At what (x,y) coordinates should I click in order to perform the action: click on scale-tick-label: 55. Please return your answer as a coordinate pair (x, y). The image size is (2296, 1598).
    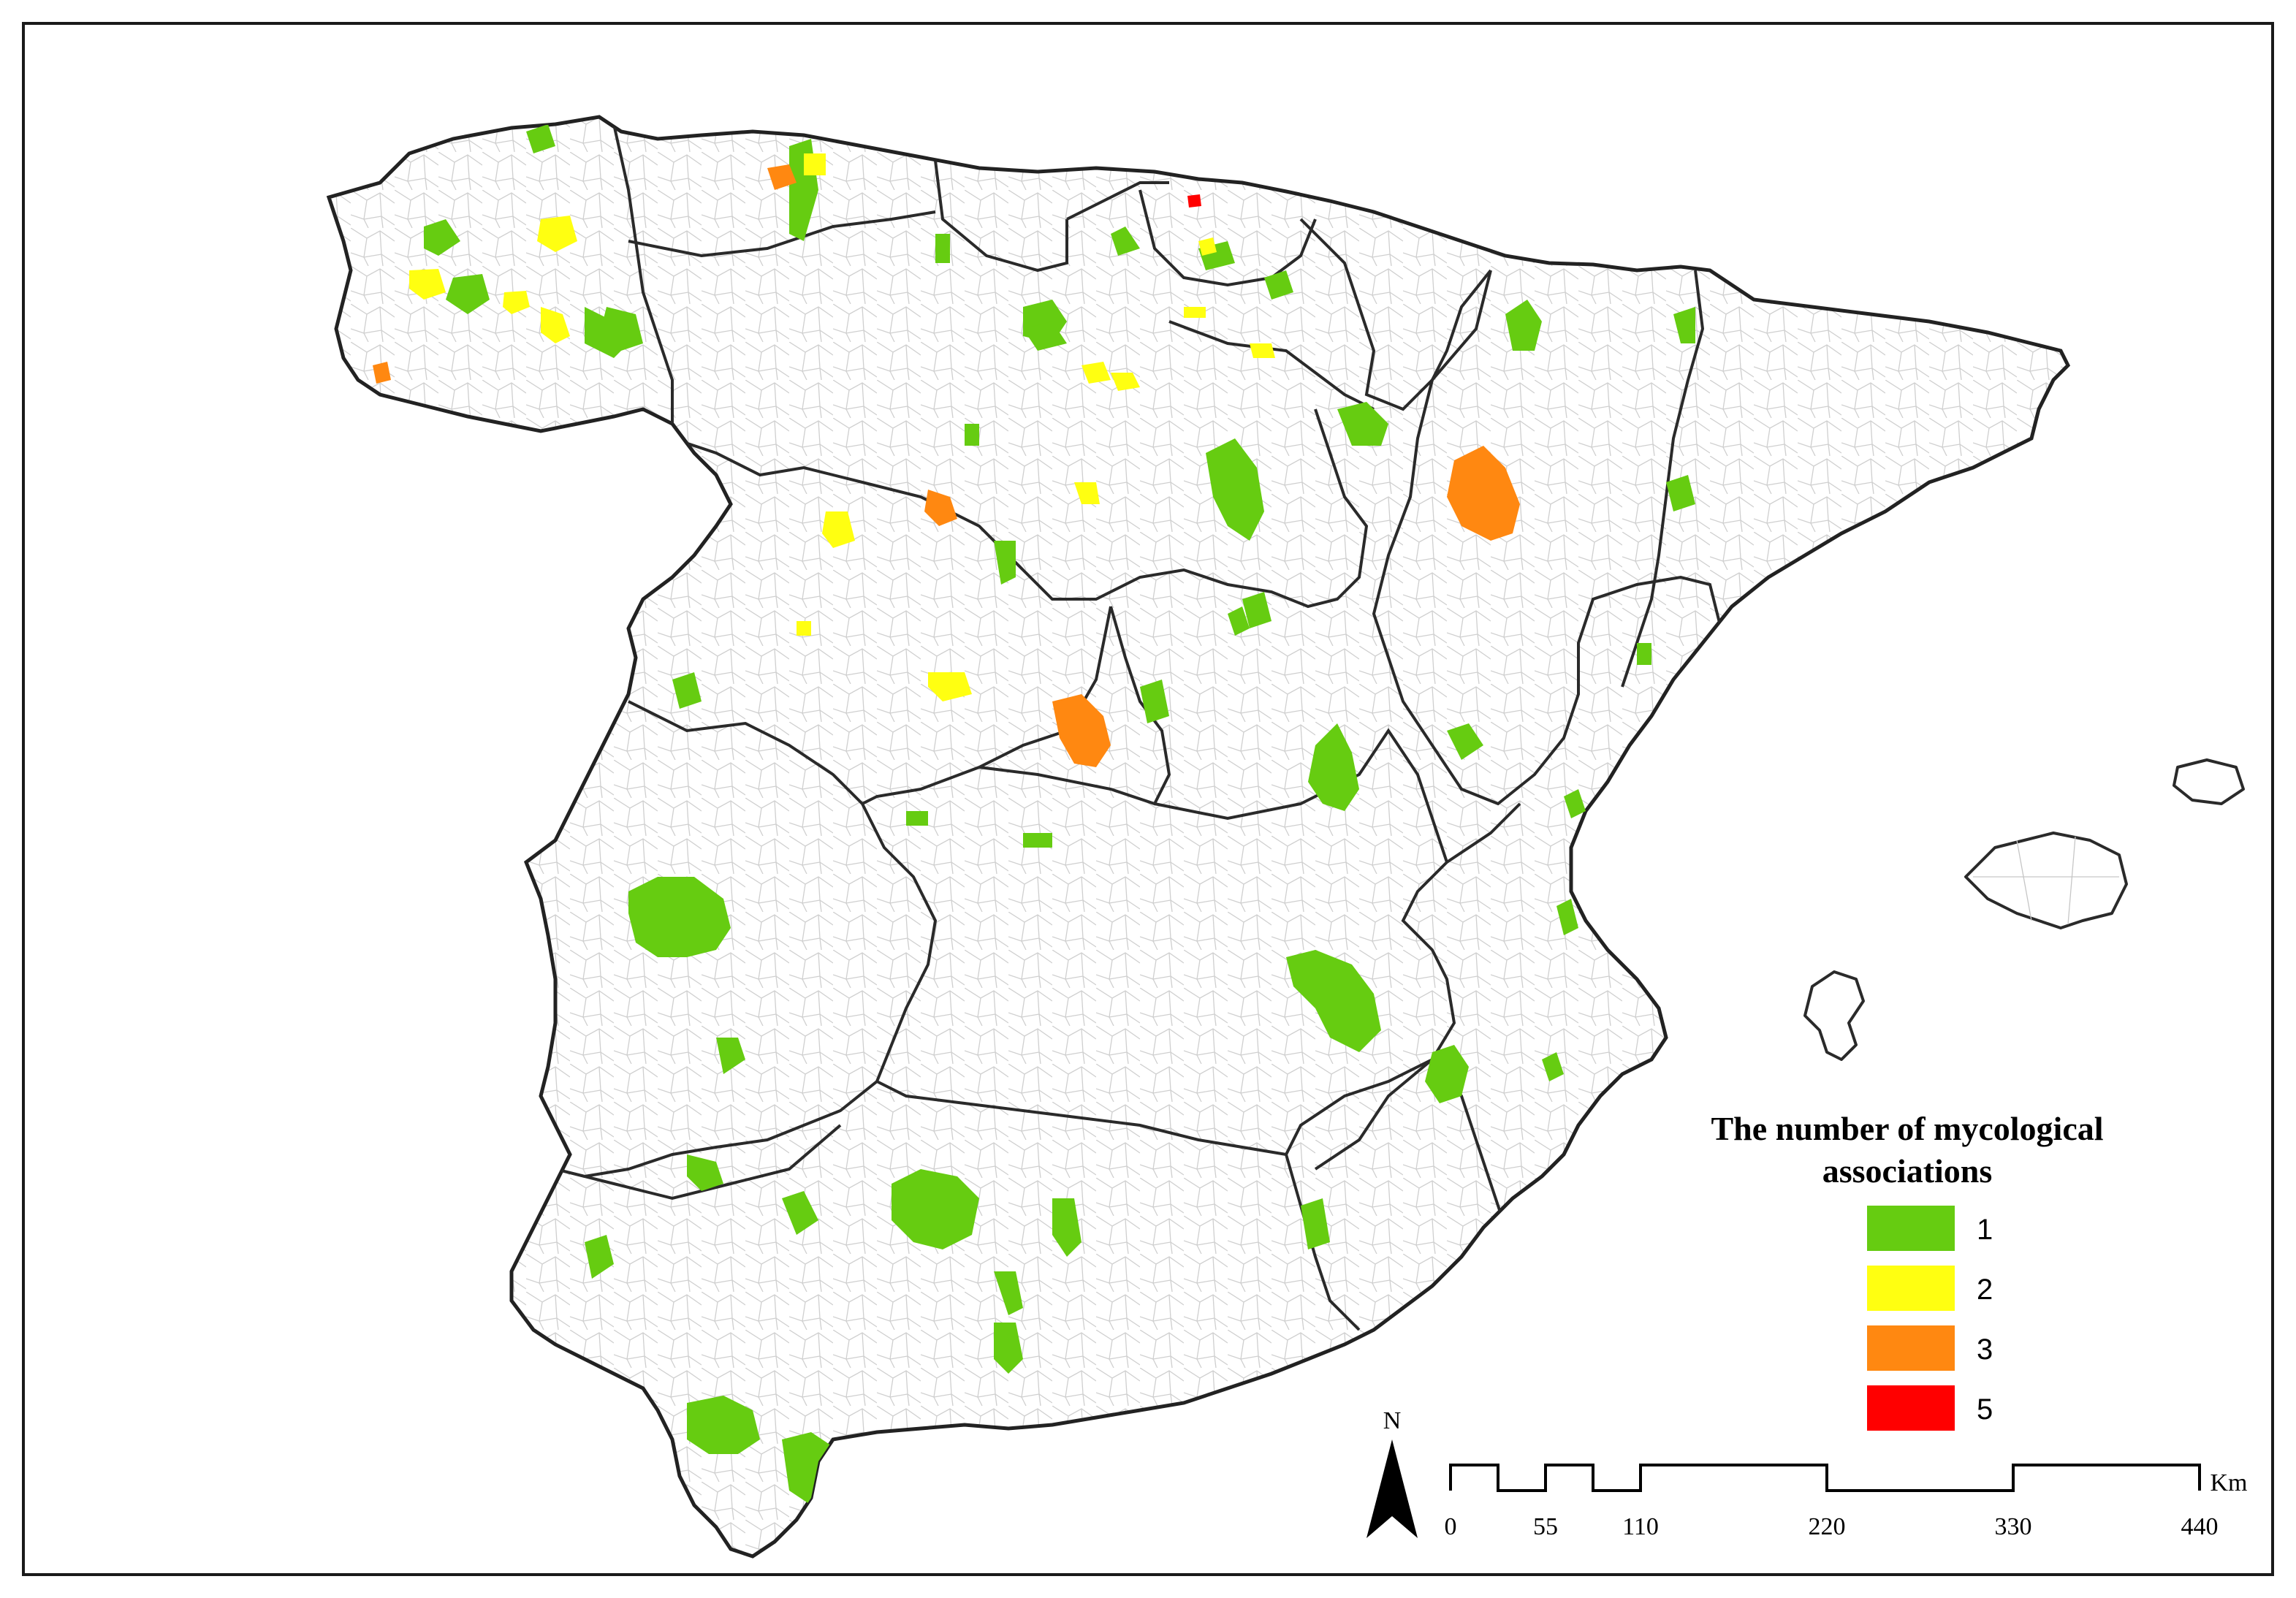
    Looking at the image, I should click on (1545, 1526).